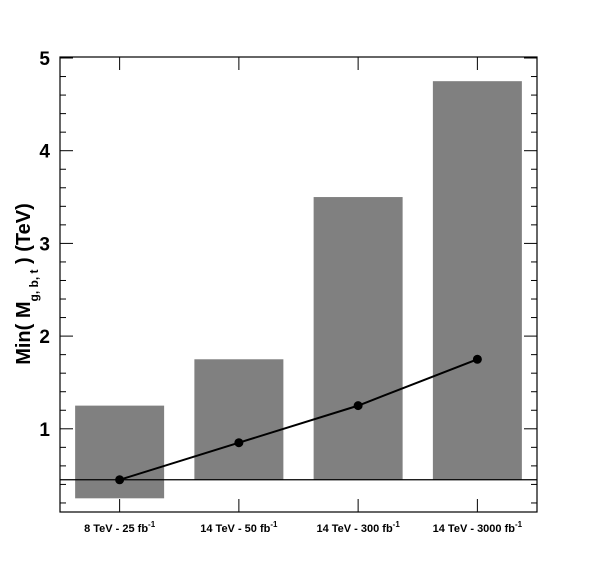  I want to click on y-axis-labels: 1 2 3 4 5, so click(44, 245).